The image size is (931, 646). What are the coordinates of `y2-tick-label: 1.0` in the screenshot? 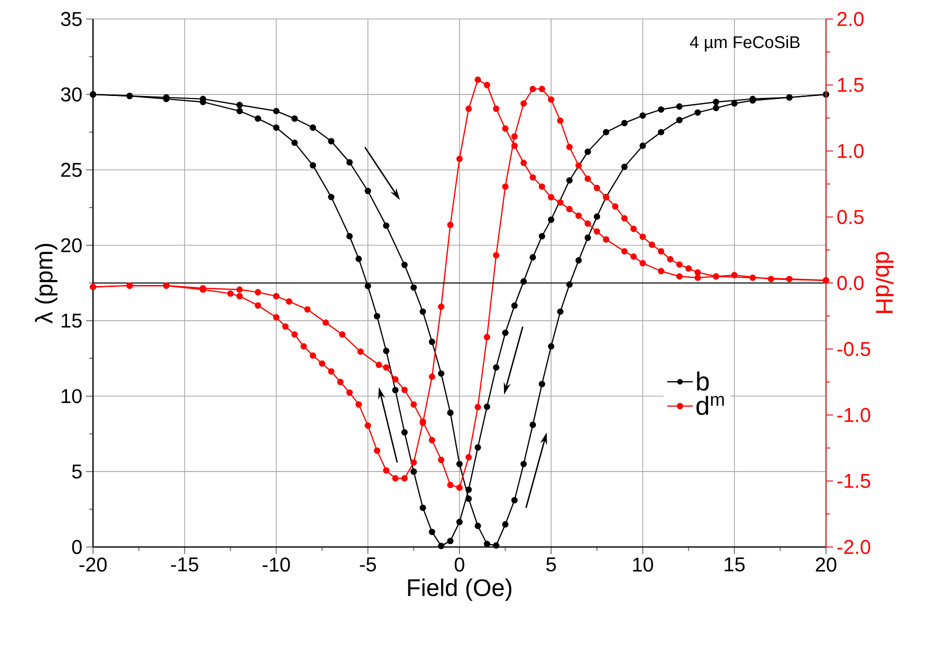 It's located at (851, 151).